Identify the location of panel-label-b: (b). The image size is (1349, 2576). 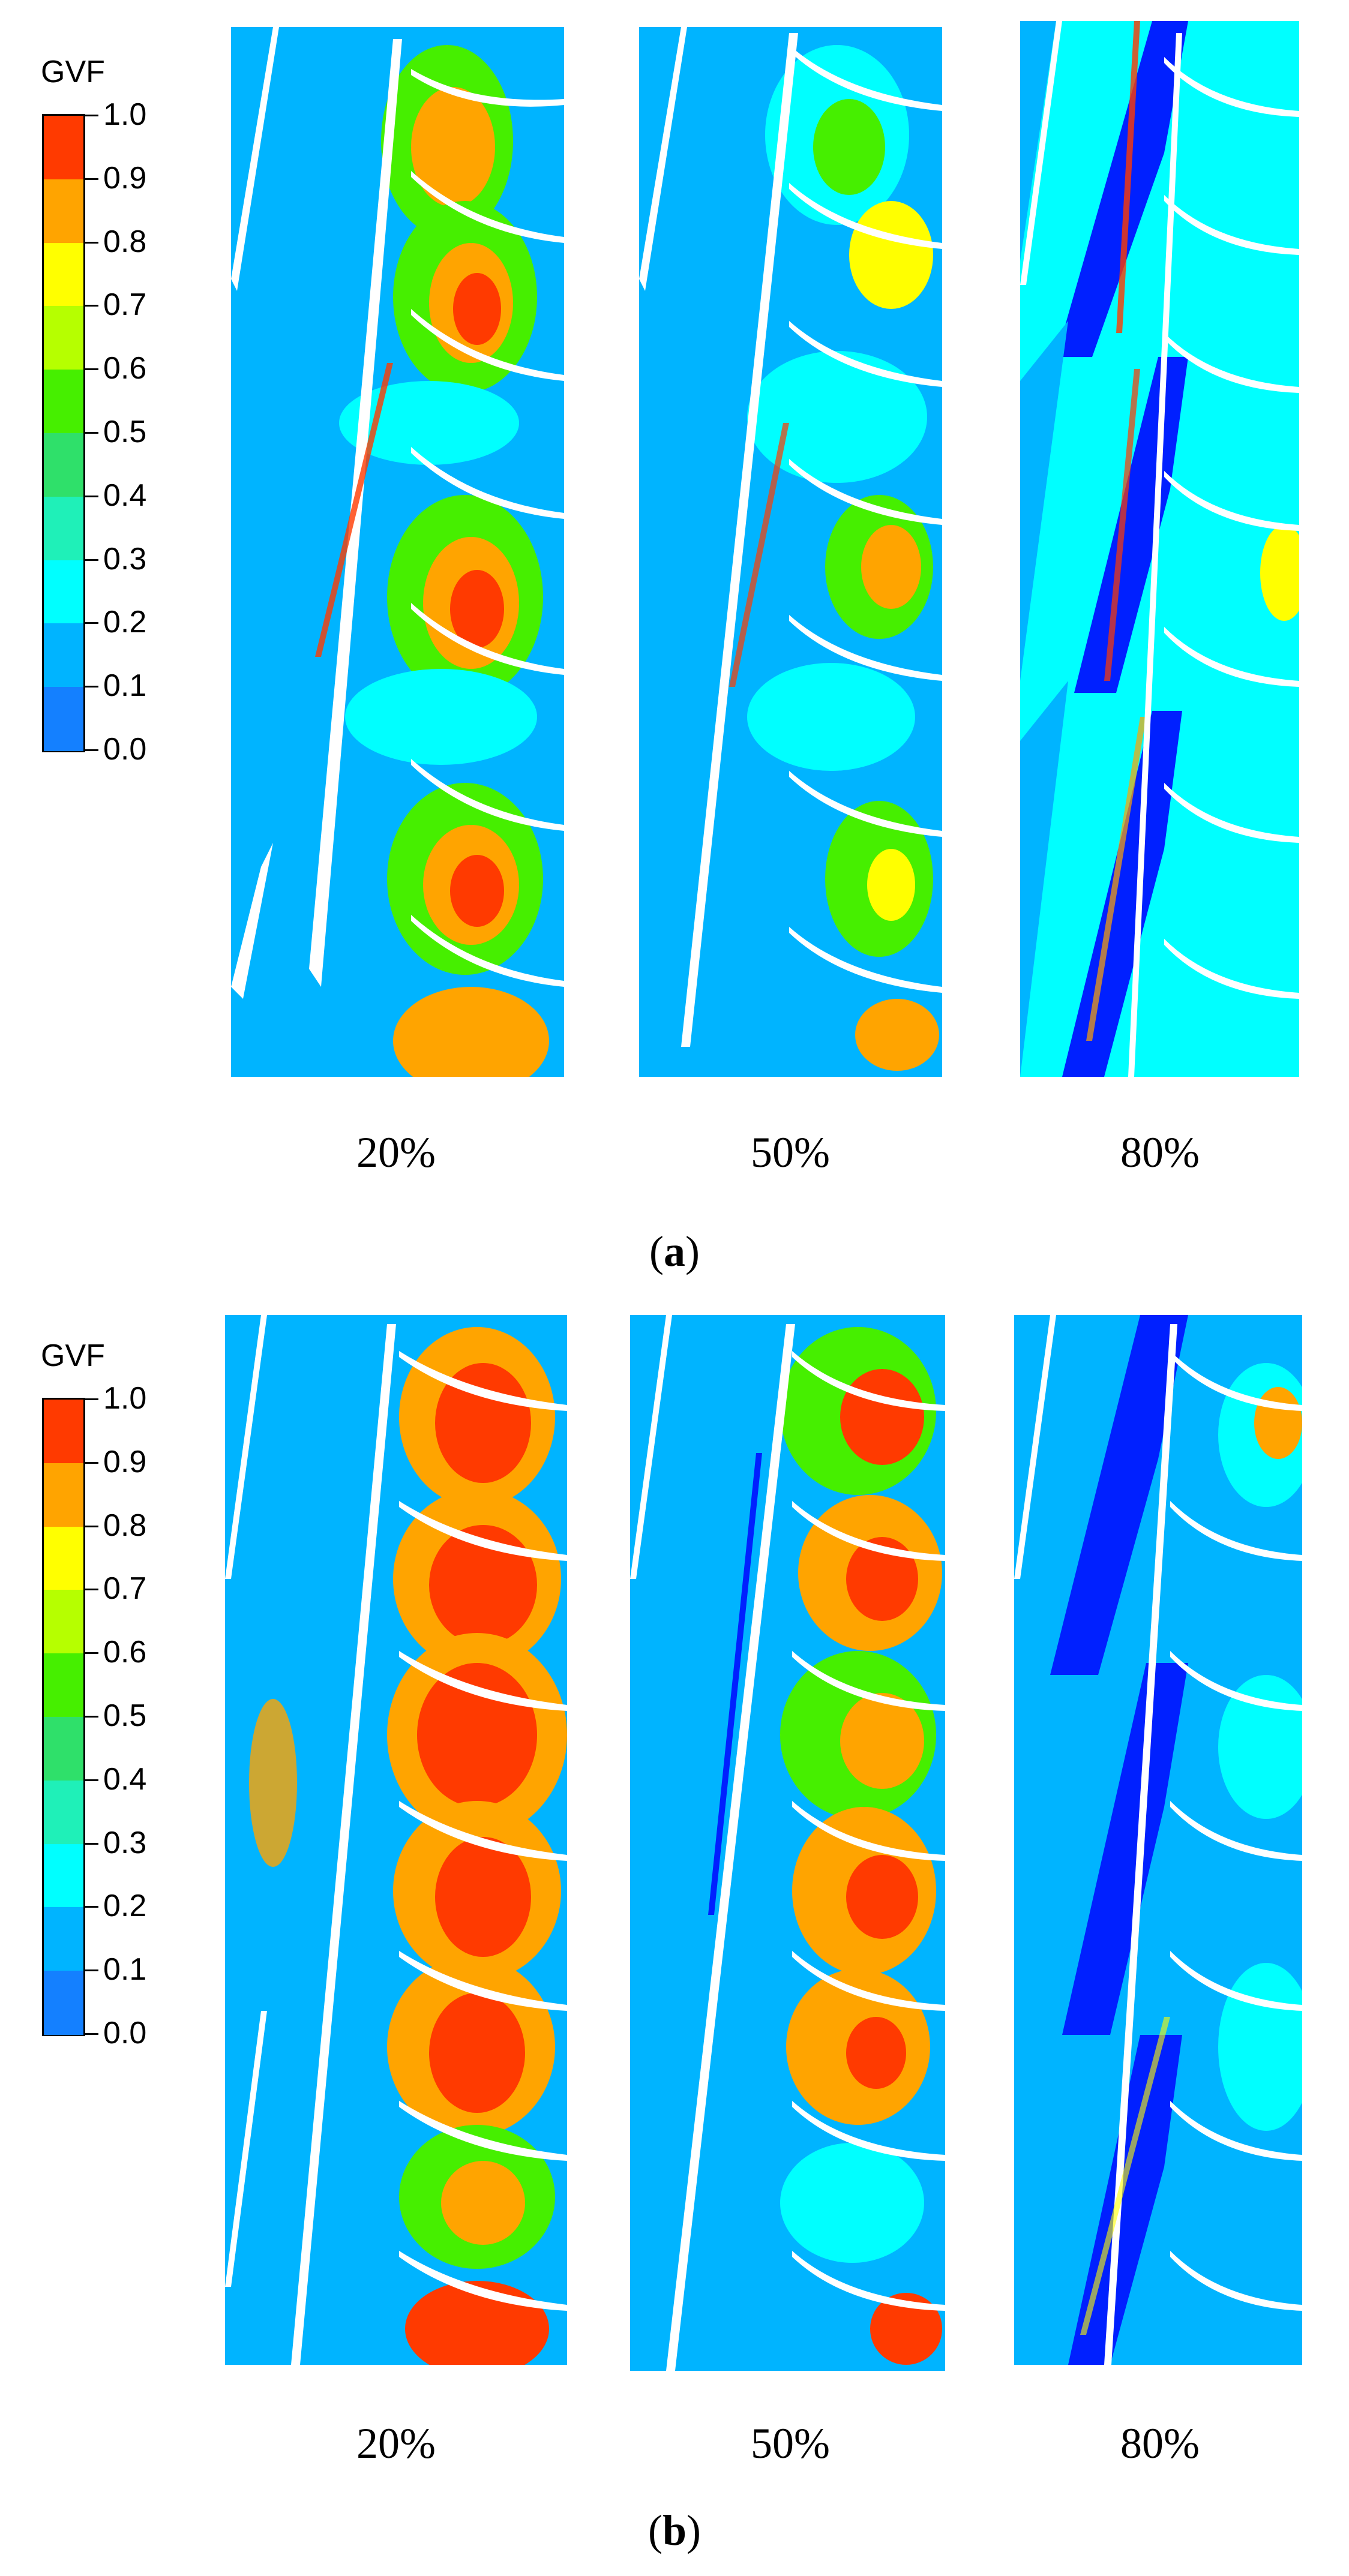
(674, 2530).